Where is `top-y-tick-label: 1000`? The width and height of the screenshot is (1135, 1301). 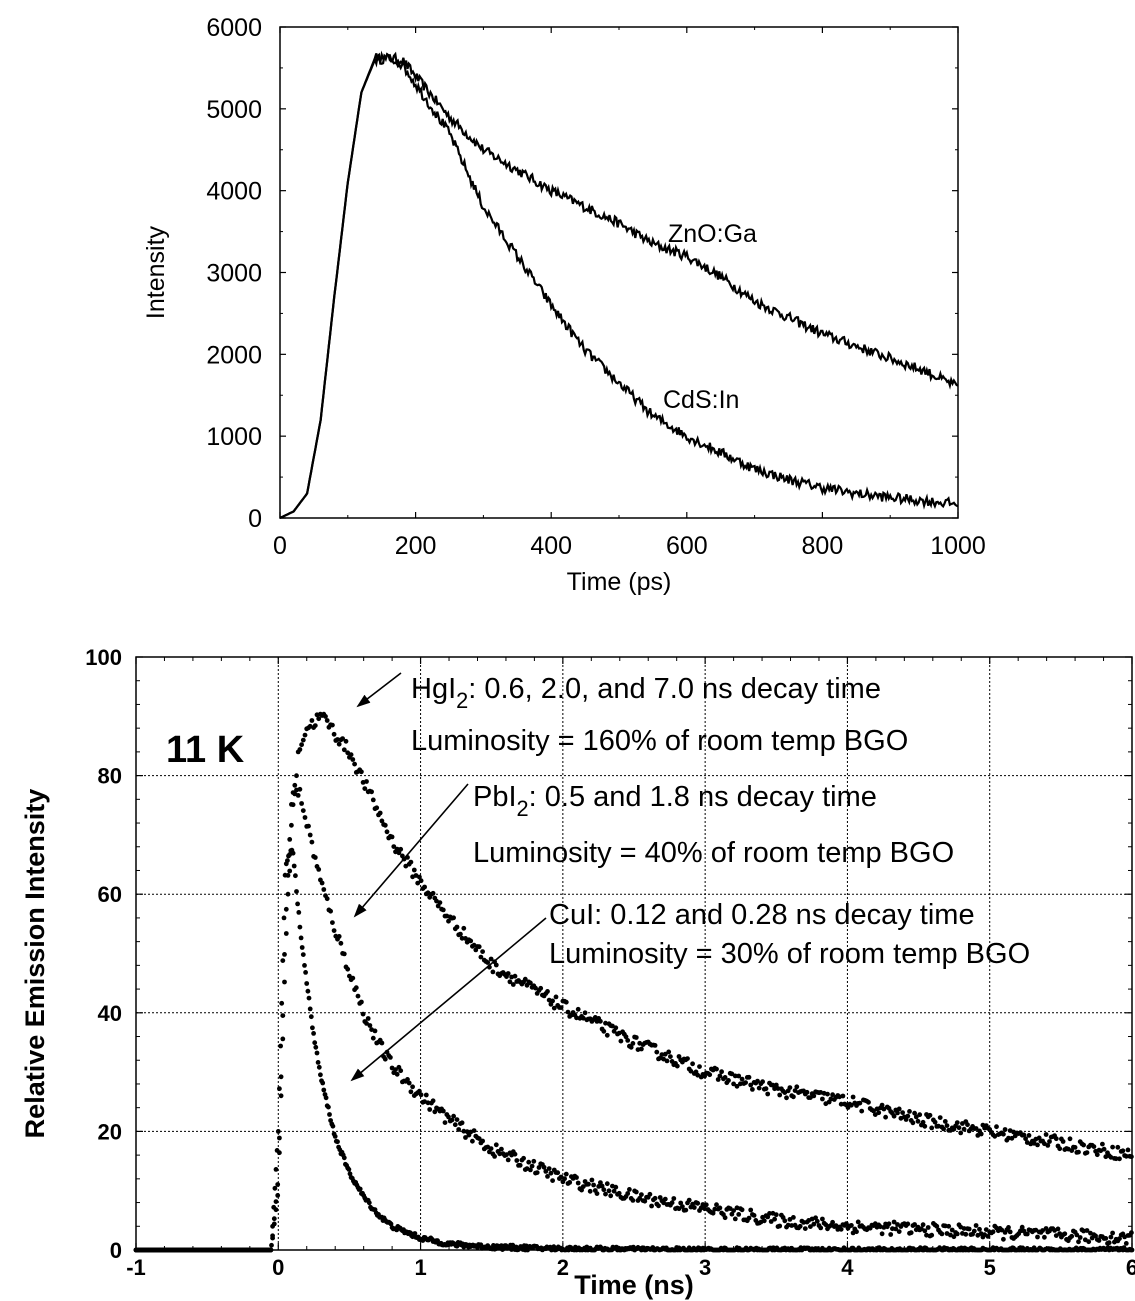
top-y-tick-label: 1000 is located at coordinates (234, 437).